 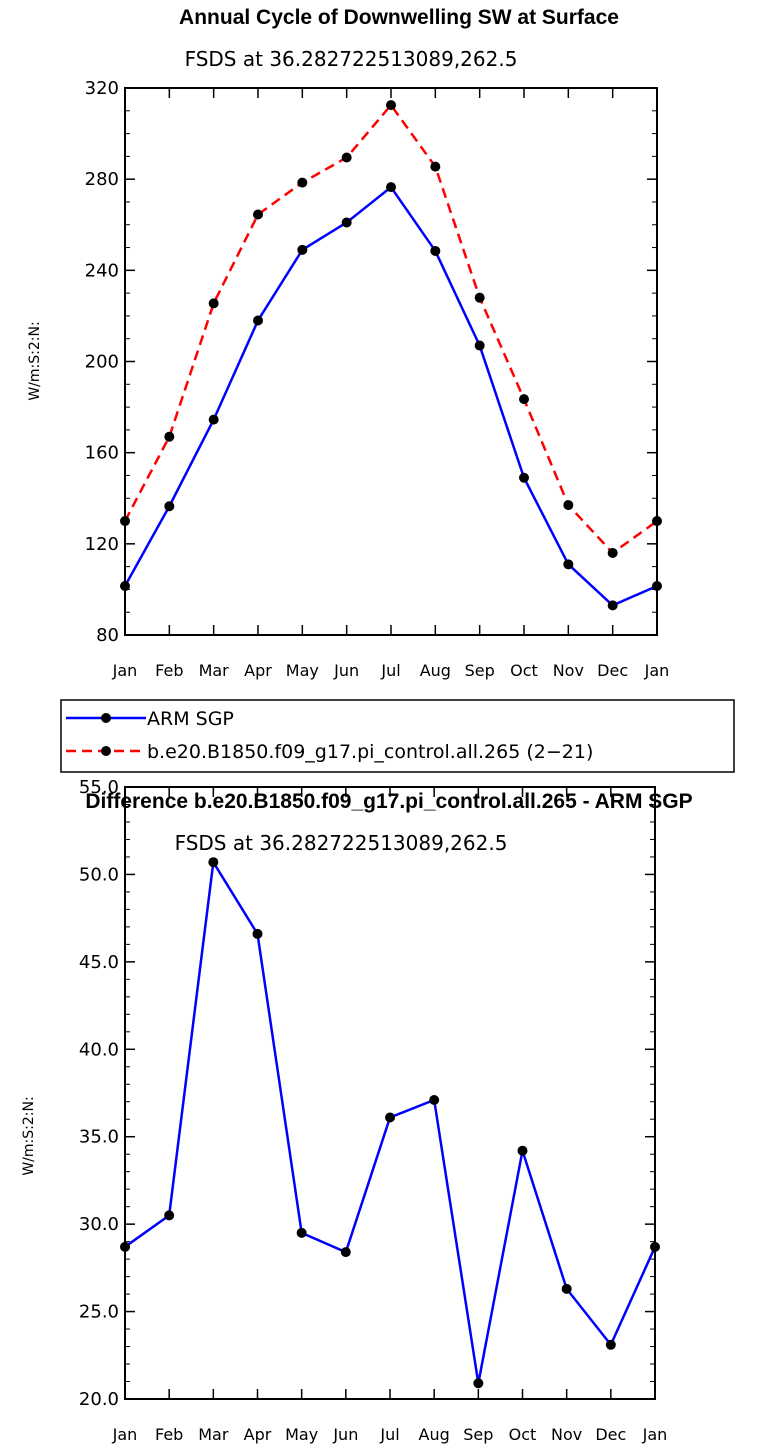 What do you see at coordinates (169, 670) in the screenshot?
I see `top-xtick-label: Feb` at bounding box center [169, 670].